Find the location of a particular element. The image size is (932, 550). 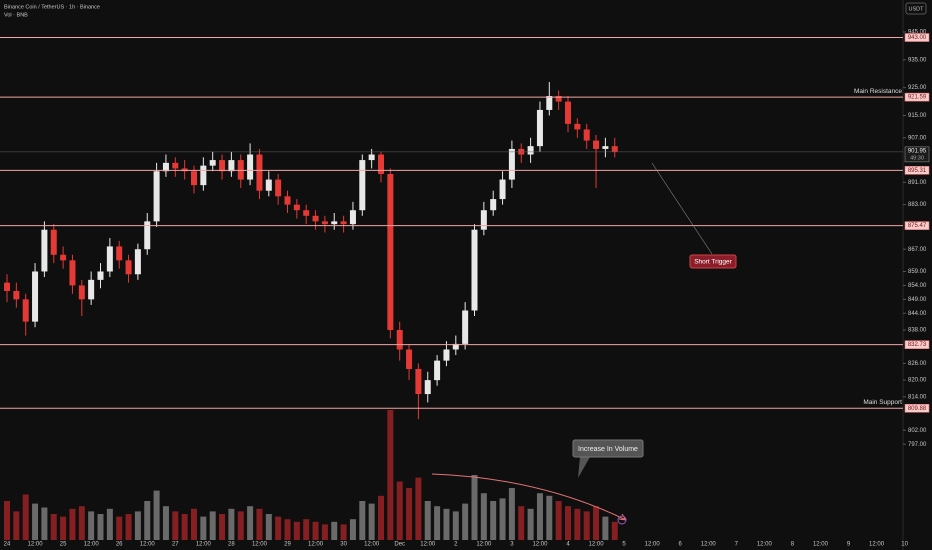

short-trigger: Short Trigger is located at coordinates (713, 262).